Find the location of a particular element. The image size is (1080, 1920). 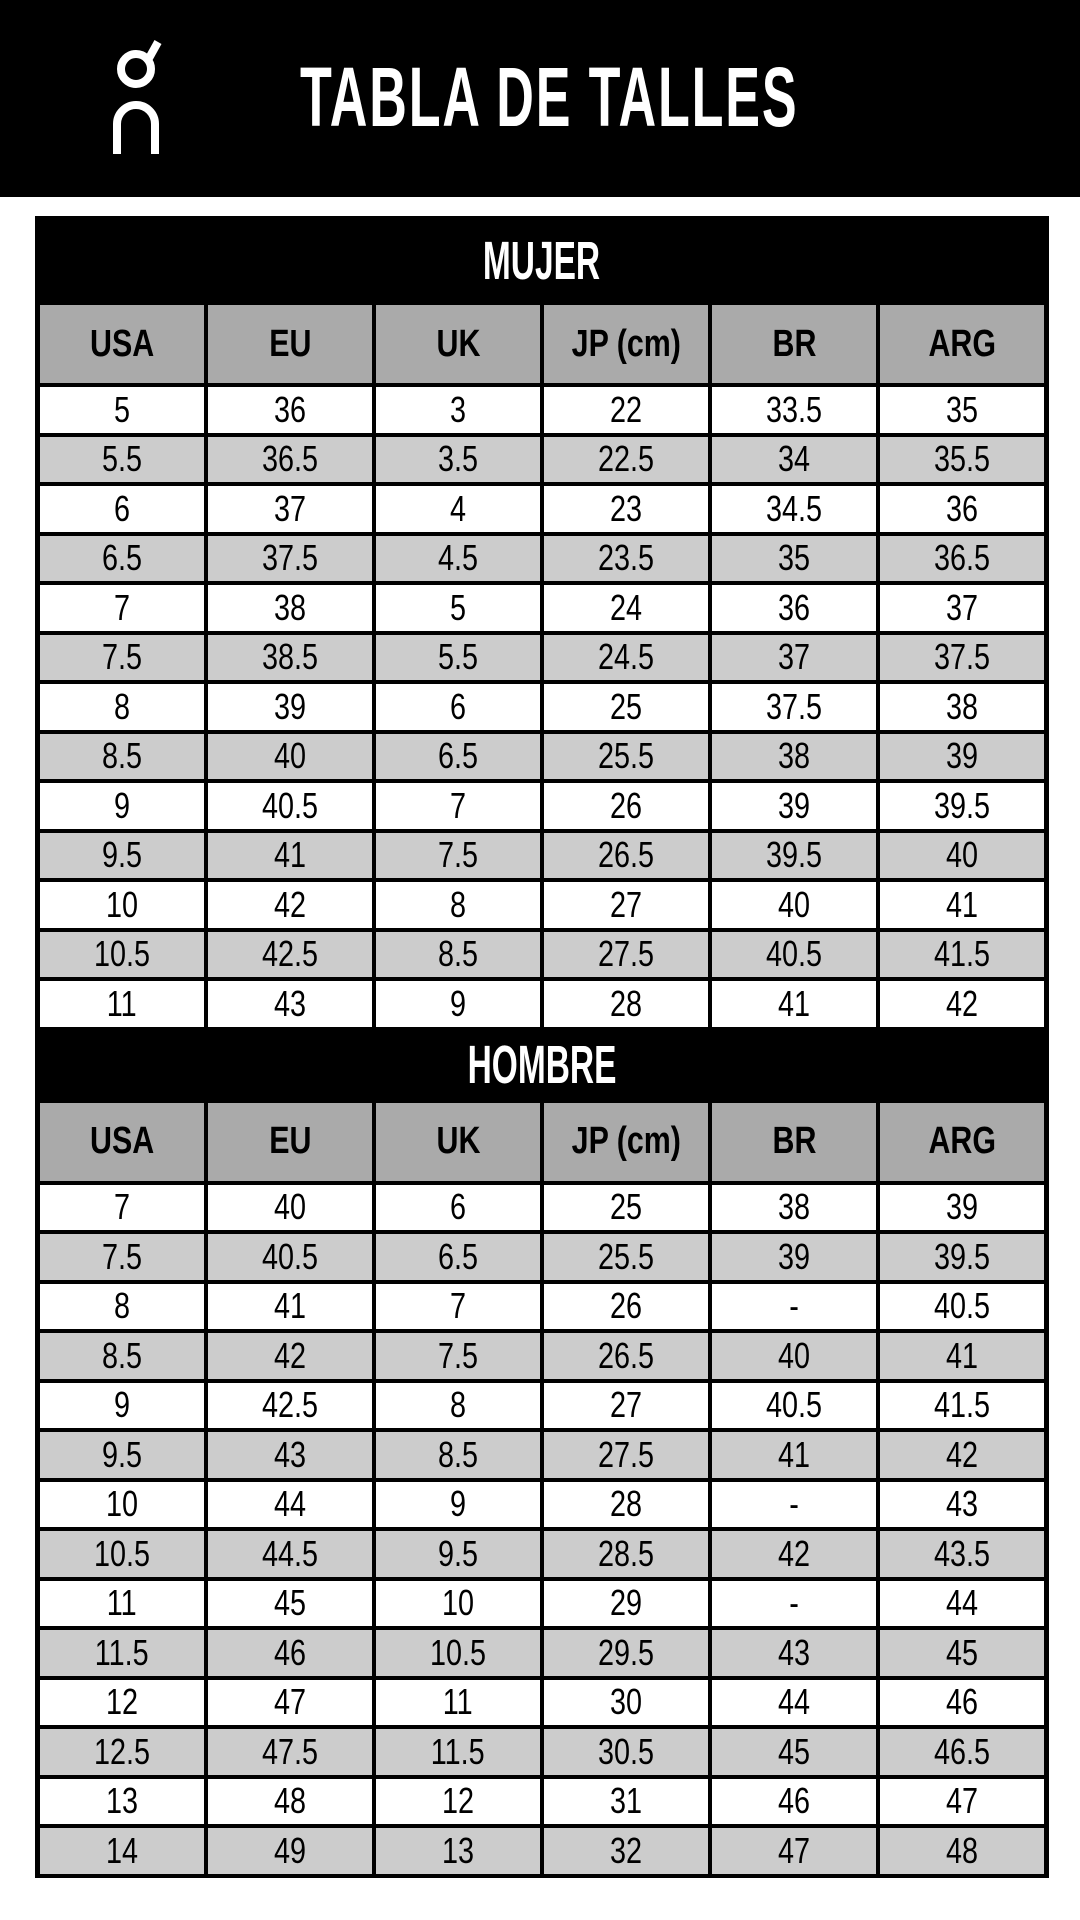

cell-value: 27 is located at coordinates (626, 1405).